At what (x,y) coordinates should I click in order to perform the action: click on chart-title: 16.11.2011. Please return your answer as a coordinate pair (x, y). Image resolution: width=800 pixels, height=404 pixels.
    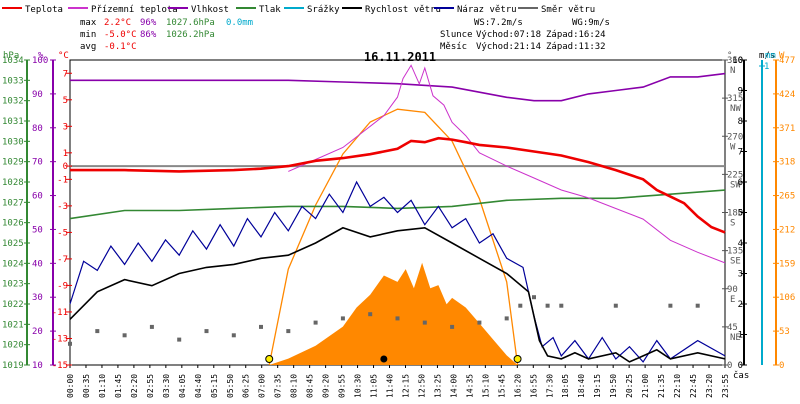
    Looking at the image, I should click on (400, 57).